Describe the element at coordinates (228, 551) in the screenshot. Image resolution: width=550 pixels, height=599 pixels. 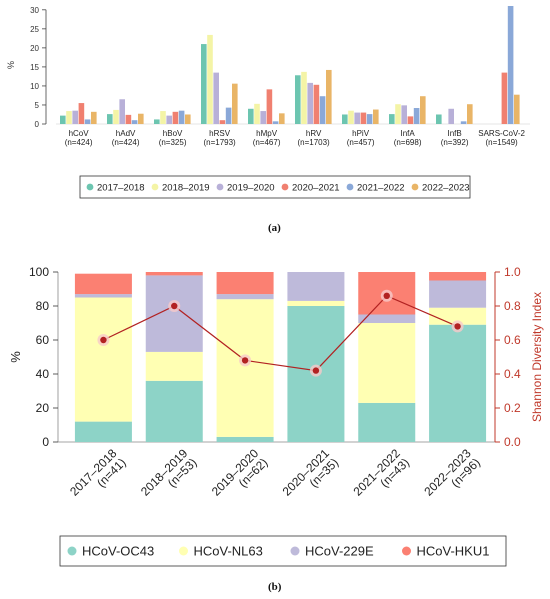
I see `legend-label: HCoV-NL63` at that location.